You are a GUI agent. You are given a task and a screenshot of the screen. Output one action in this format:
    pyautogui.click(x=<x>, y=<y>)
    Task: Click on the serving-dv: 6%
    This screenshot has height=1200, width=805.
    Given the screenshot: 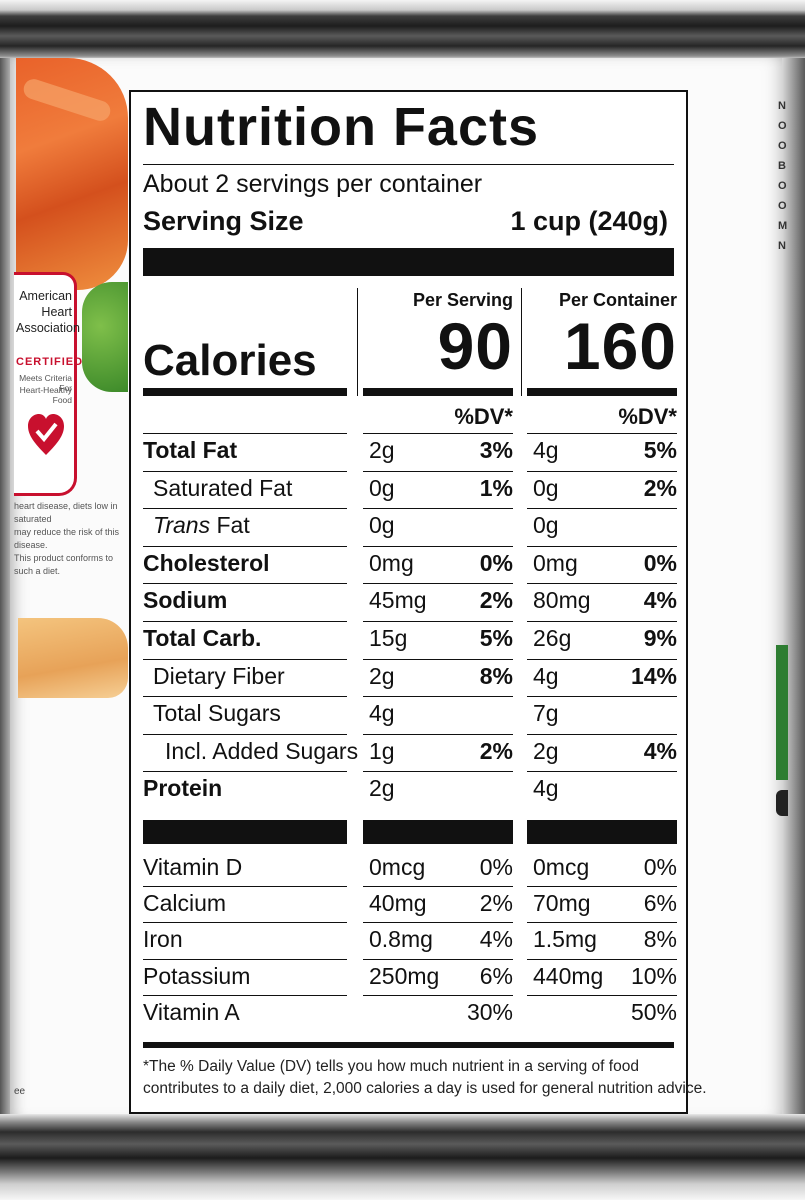 What is the action you would take?
    pyautogui.click(x=496, y=975)
    